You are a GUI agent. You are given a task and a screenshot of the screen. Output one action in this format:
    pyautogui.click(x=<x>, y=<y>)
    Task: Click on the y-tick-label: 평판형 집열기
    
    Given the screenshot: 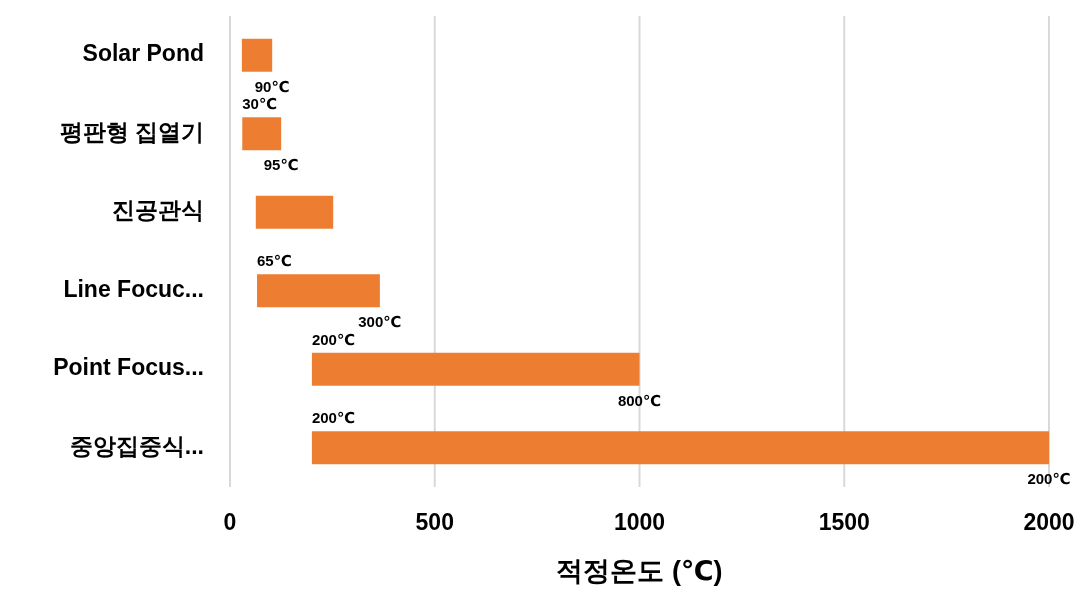 What is the action you would take?
    pyautogui.click(x=131, y=131)
    